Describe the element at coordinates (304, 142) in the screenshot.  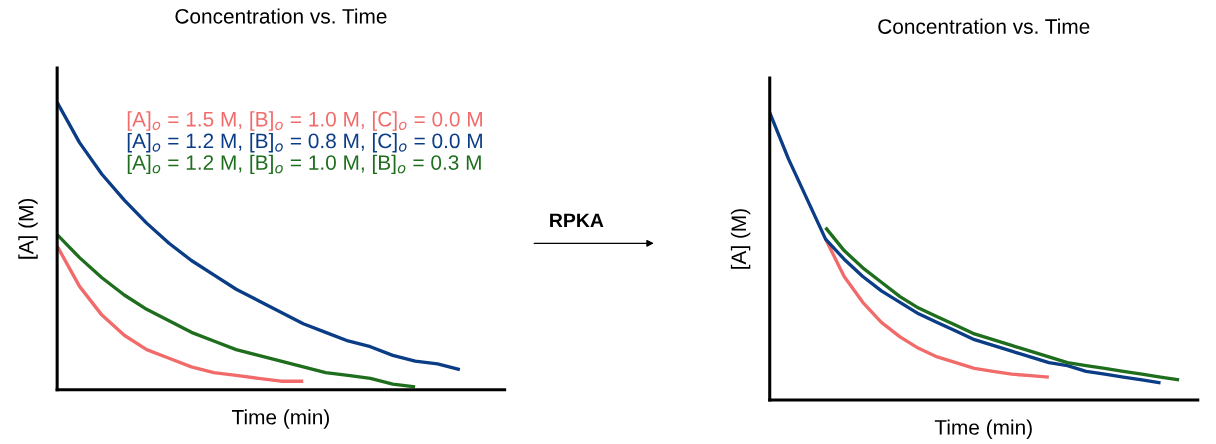
I see `series-label: [A]$_{o}$ = 1.2 M, [B]$_{o}$ = 0.8 M, [C]$_{o}$ = 0.0 M` at that location.